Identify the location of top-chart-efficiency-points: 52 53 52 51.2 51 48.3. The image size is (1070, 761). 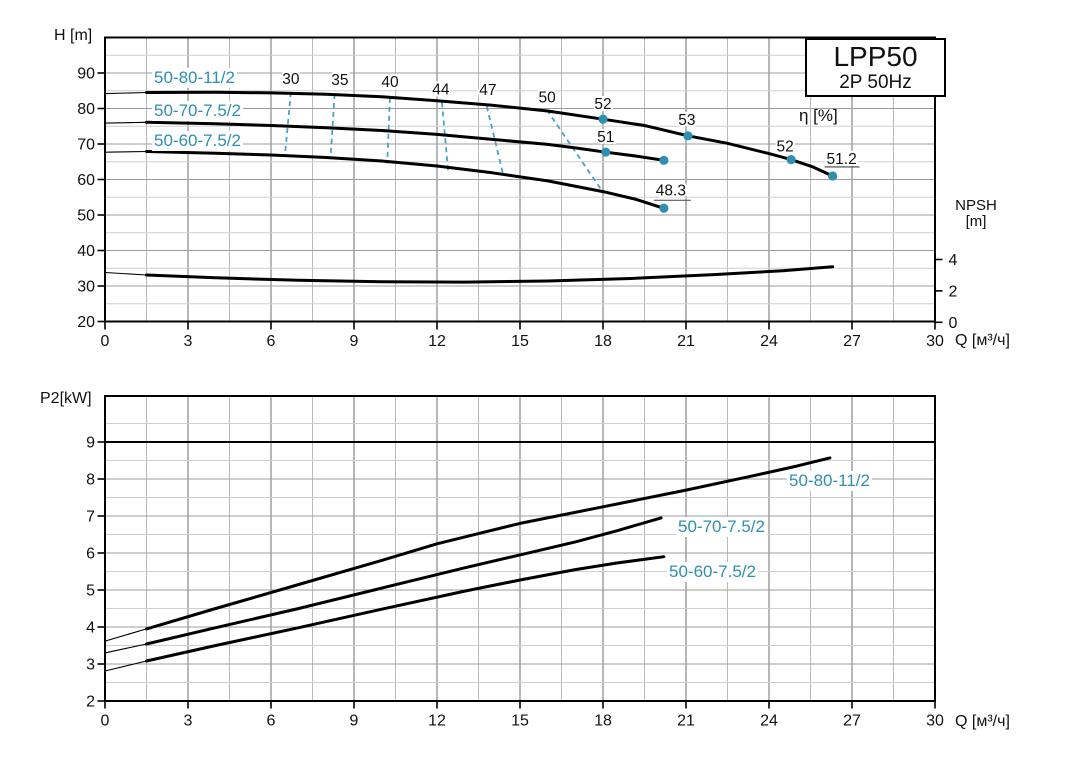
(726, 153).